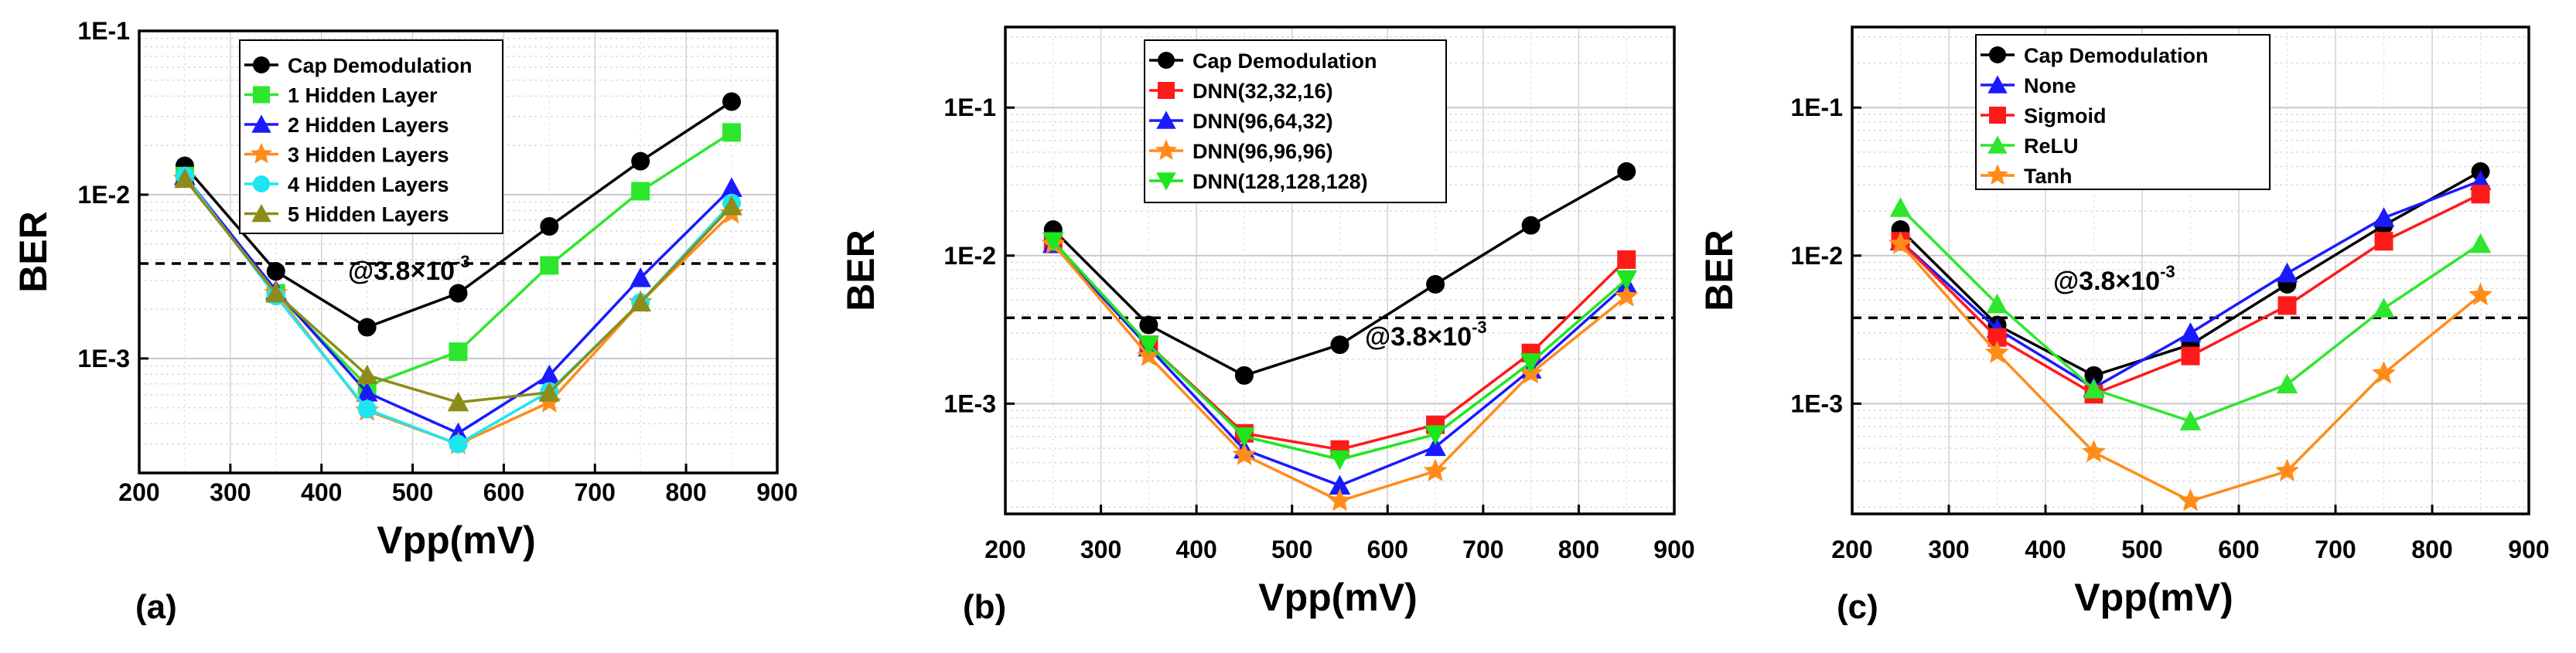  What do you see at coordinates (368, 184) in the screenshot?
I see `legend-label: 4 Hidden Layers` at bounding box center [368, 184].